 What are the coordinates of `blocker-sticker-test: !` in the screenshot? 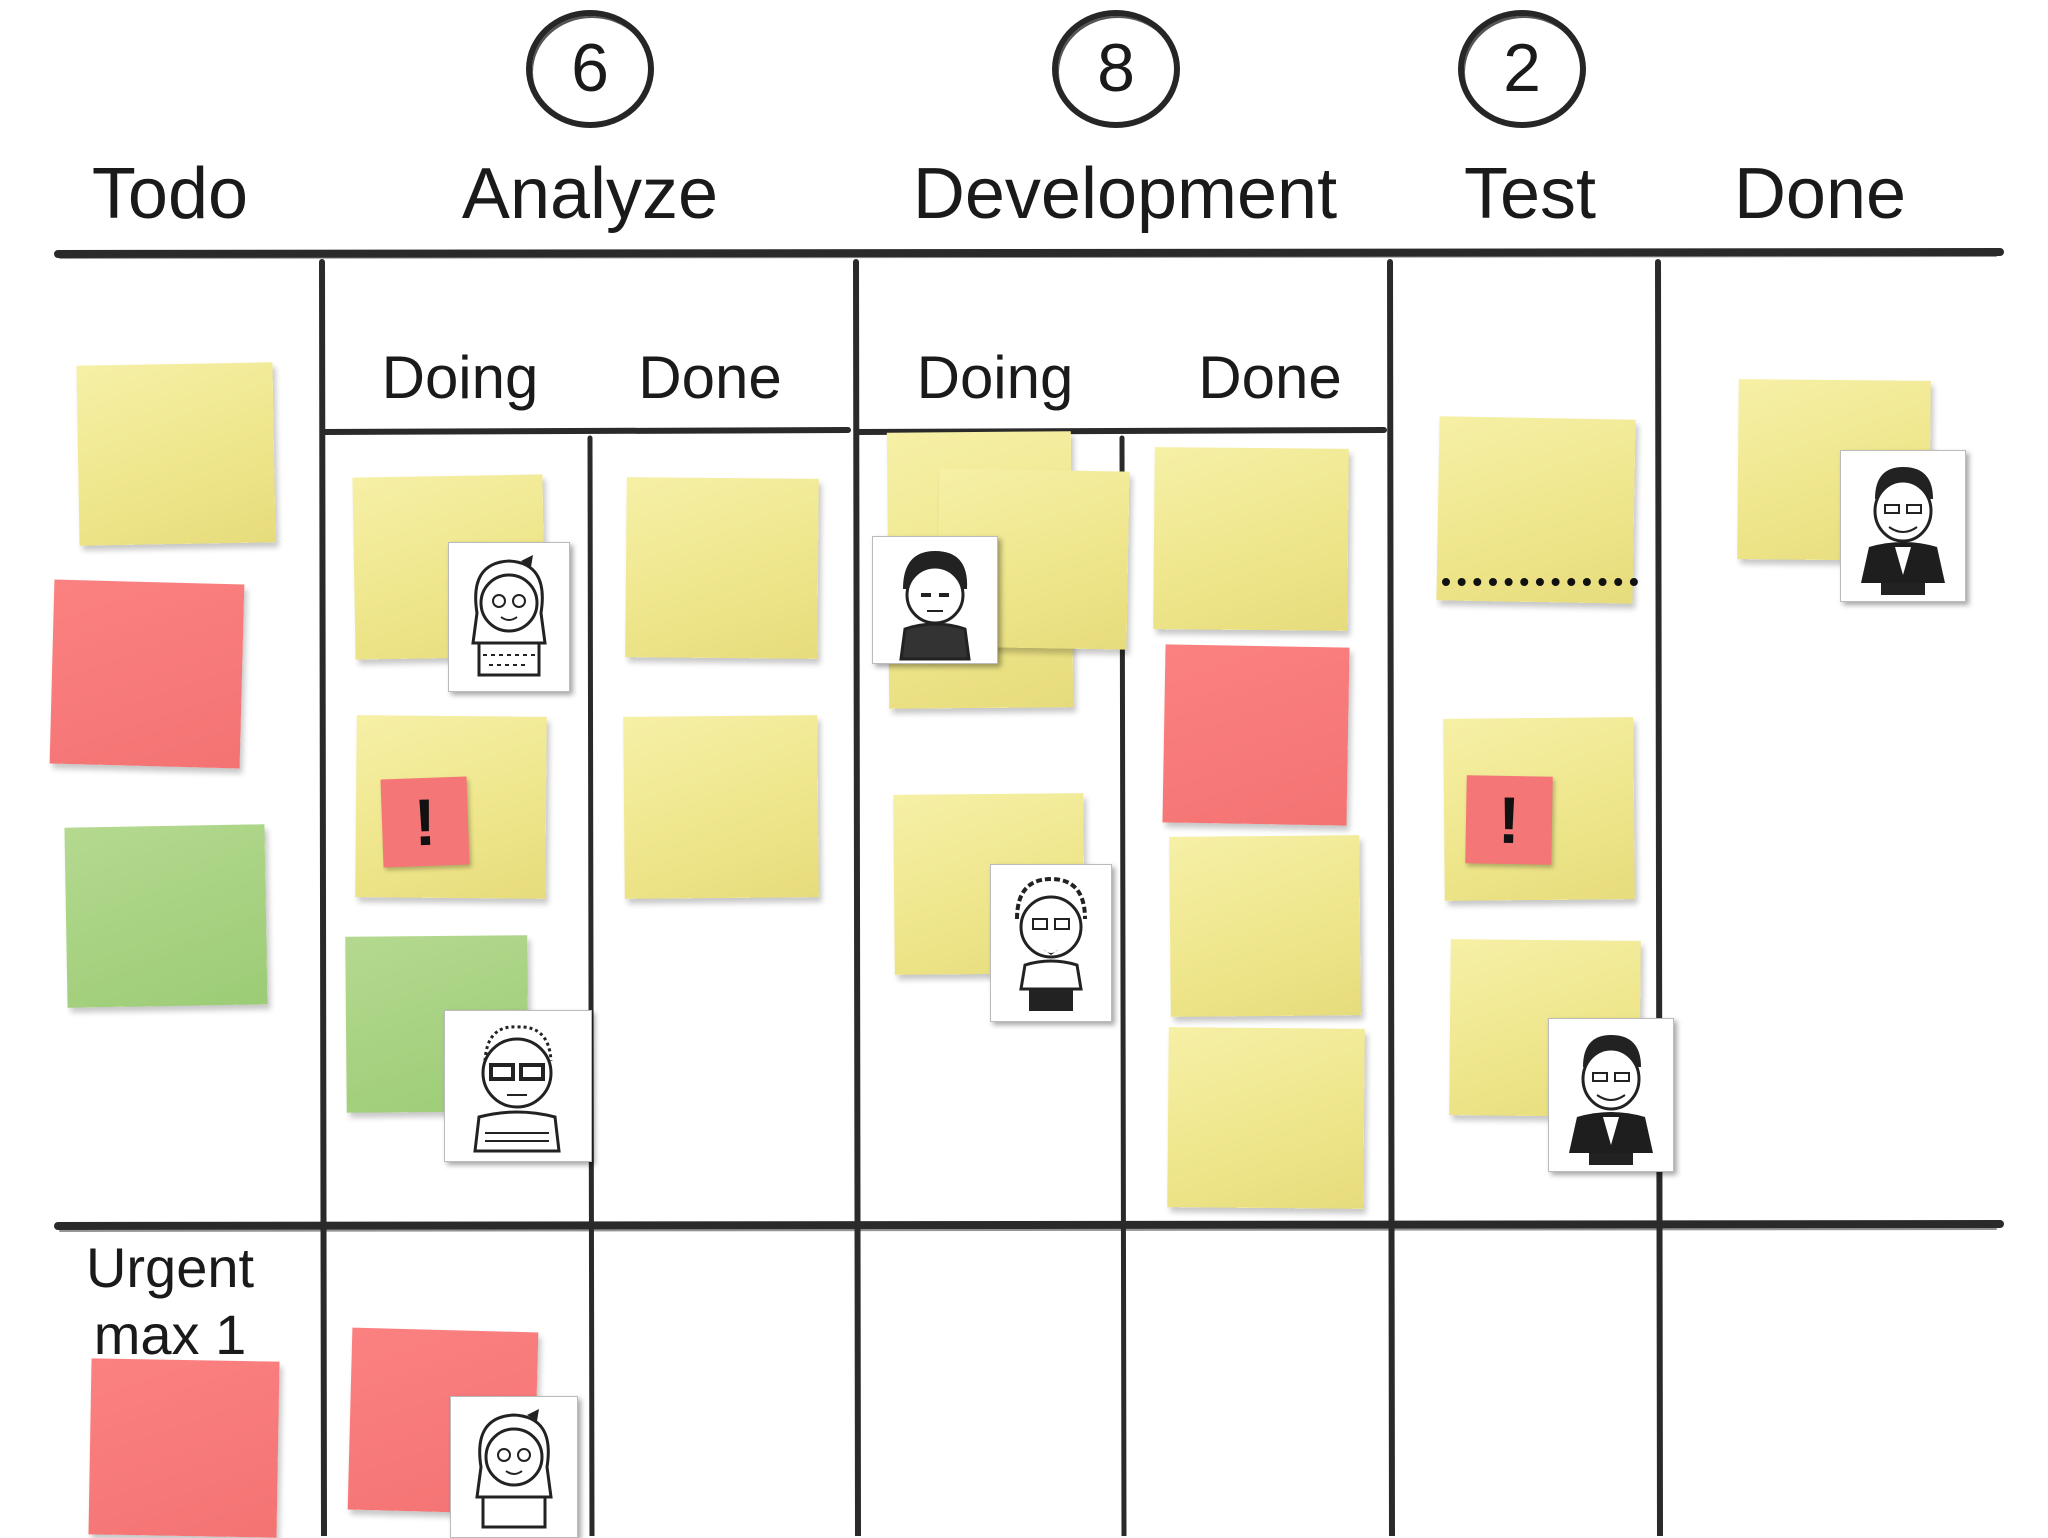 It's located at (1509, 820).